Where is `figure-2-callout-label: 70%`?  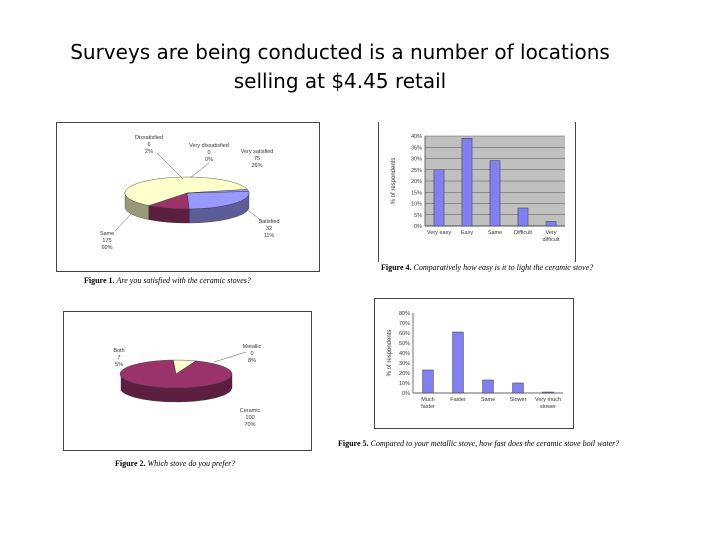 figure-2-callout-label: 70% is located at coordinates (249, 425).